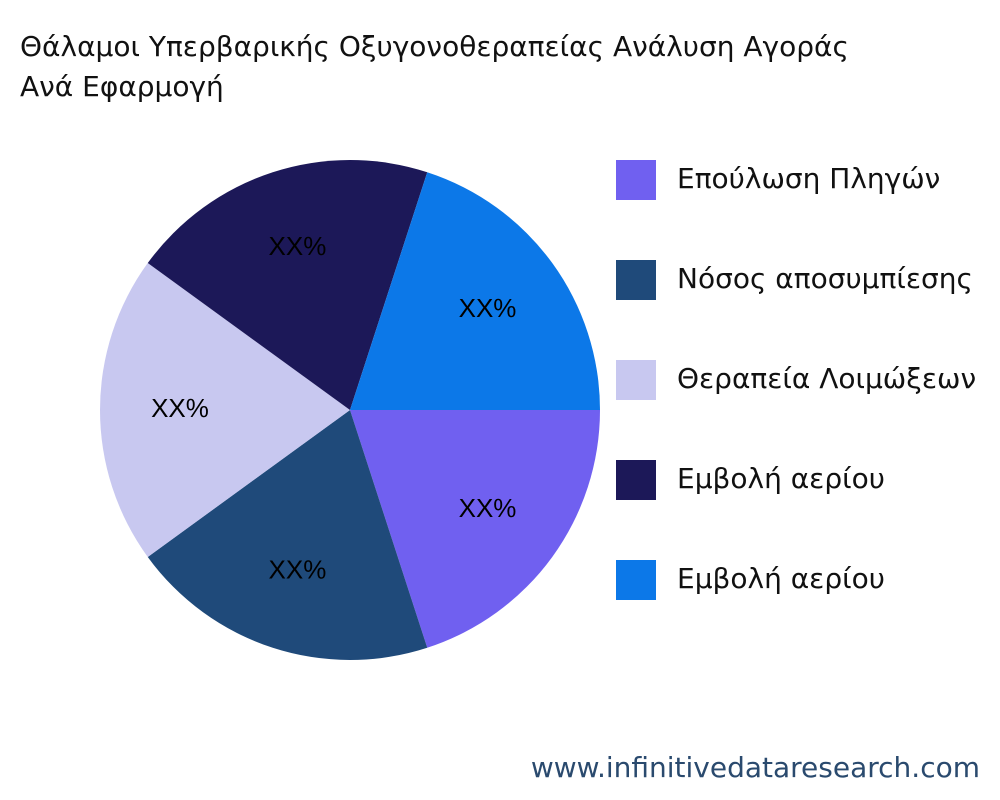 The width and height of the screenshot is (1000, 800). I want to click on legend-label: Θεραπεία Λοιμώξεων, so click(826, 378).